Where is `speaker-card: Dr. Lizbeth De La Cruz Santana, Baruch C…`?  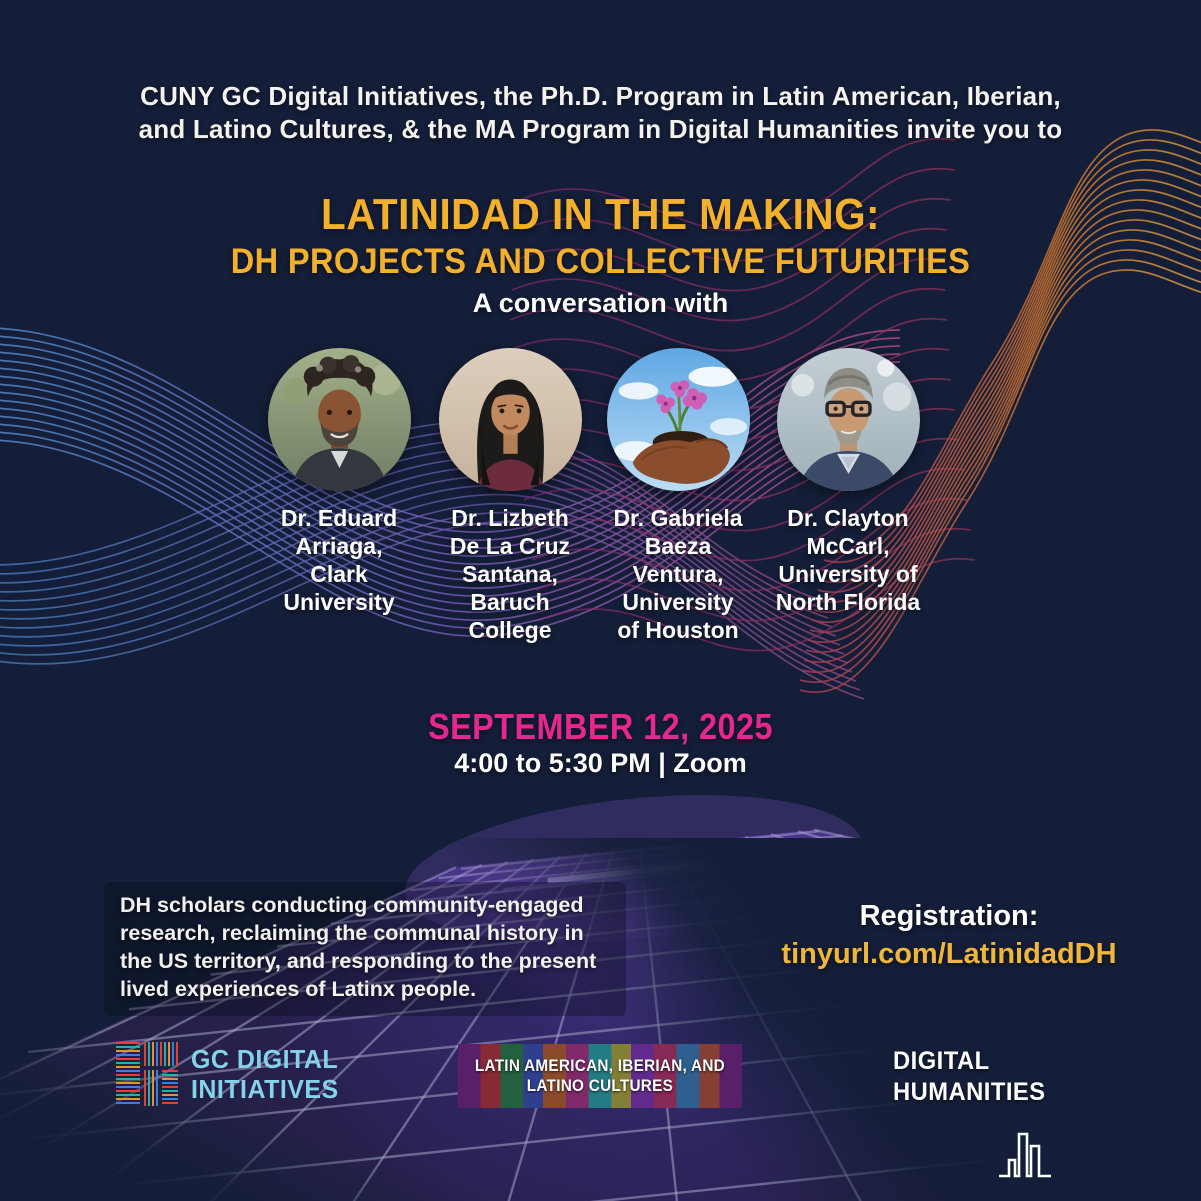 speaker-card: Dr. Lizbeth De La Cruz Santana, Baruch C… is located at coordinates (510, 496).